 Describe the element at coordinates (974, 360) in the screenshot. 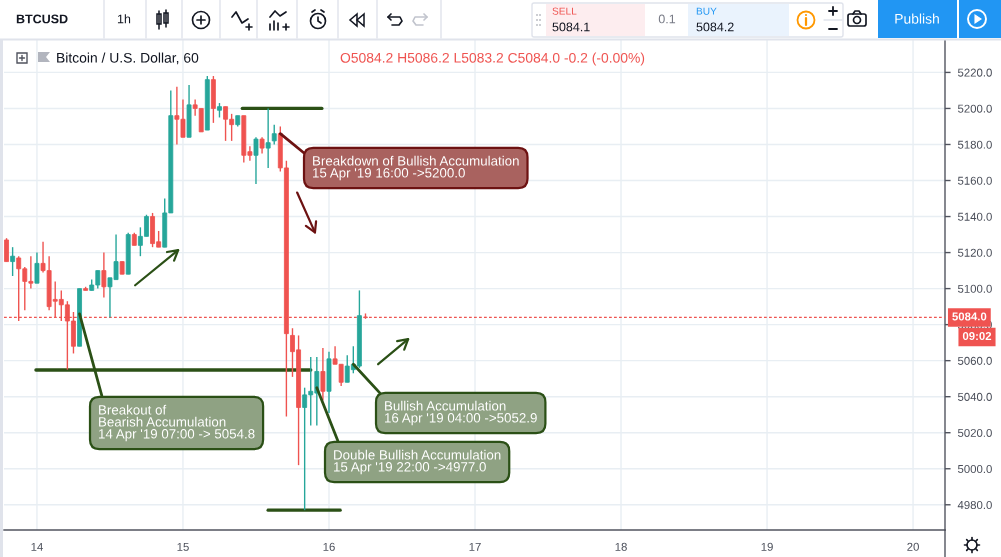

I see `y-tick-label: 5060.0` at that location.